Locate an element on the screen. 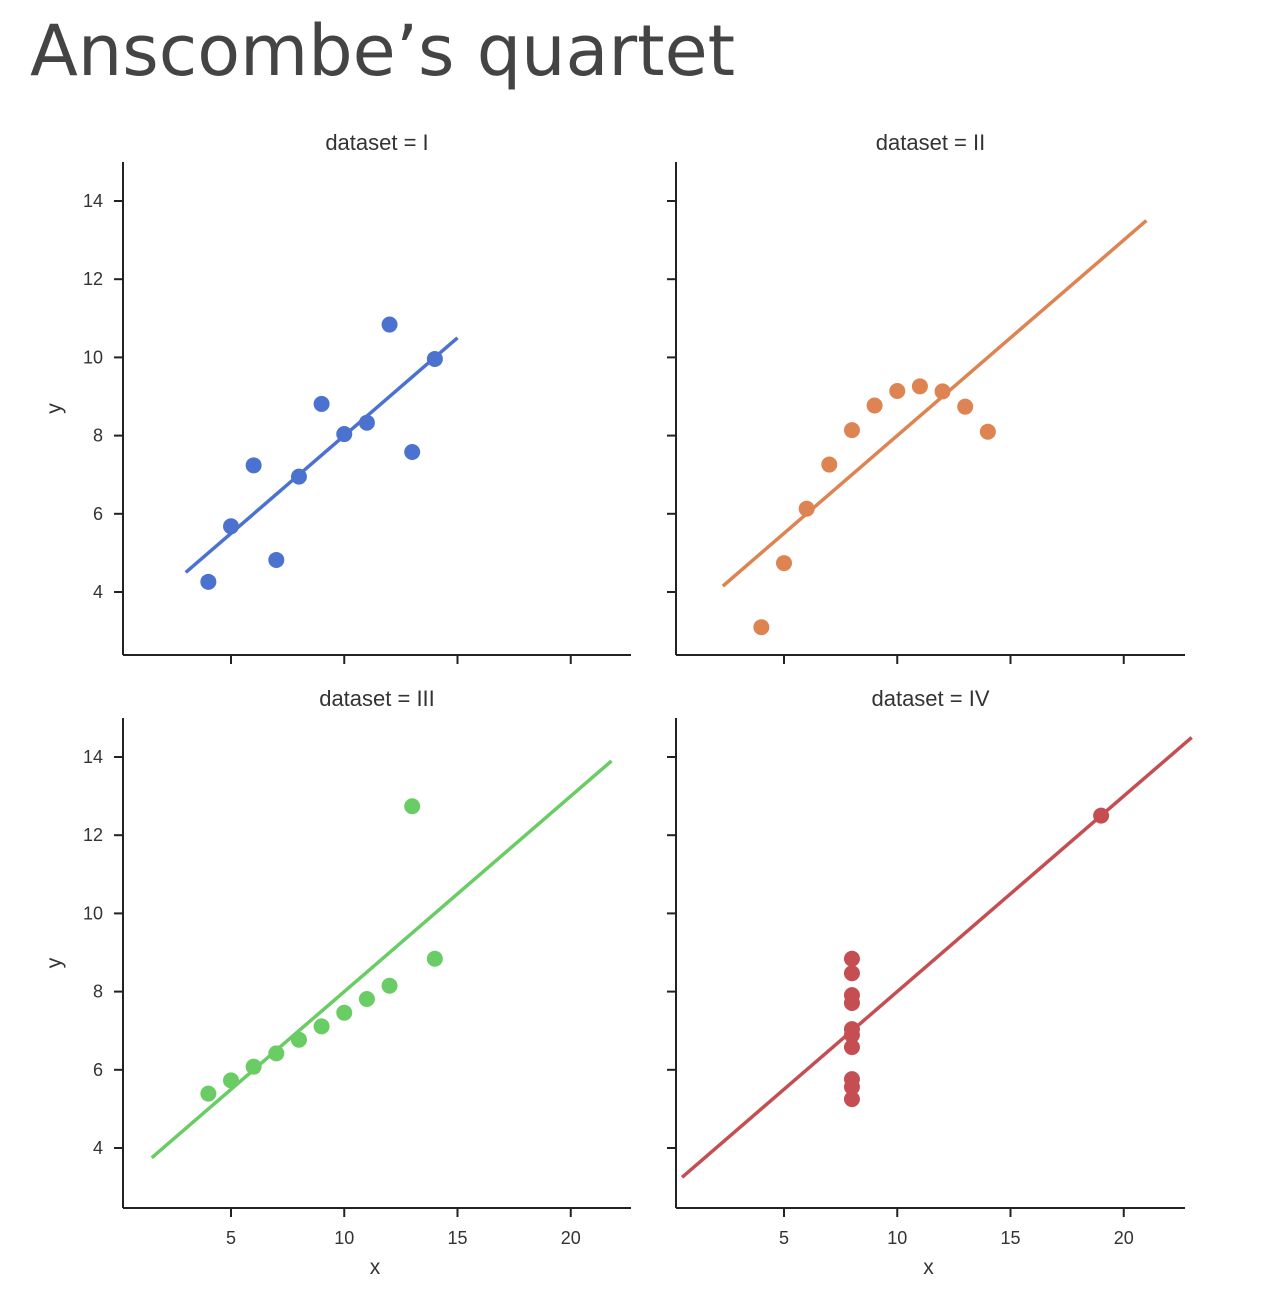 Image resolution: width=1266 pixels, height=1312 pixels. panel-title: dataset = III is located at coordinates (377, 698).